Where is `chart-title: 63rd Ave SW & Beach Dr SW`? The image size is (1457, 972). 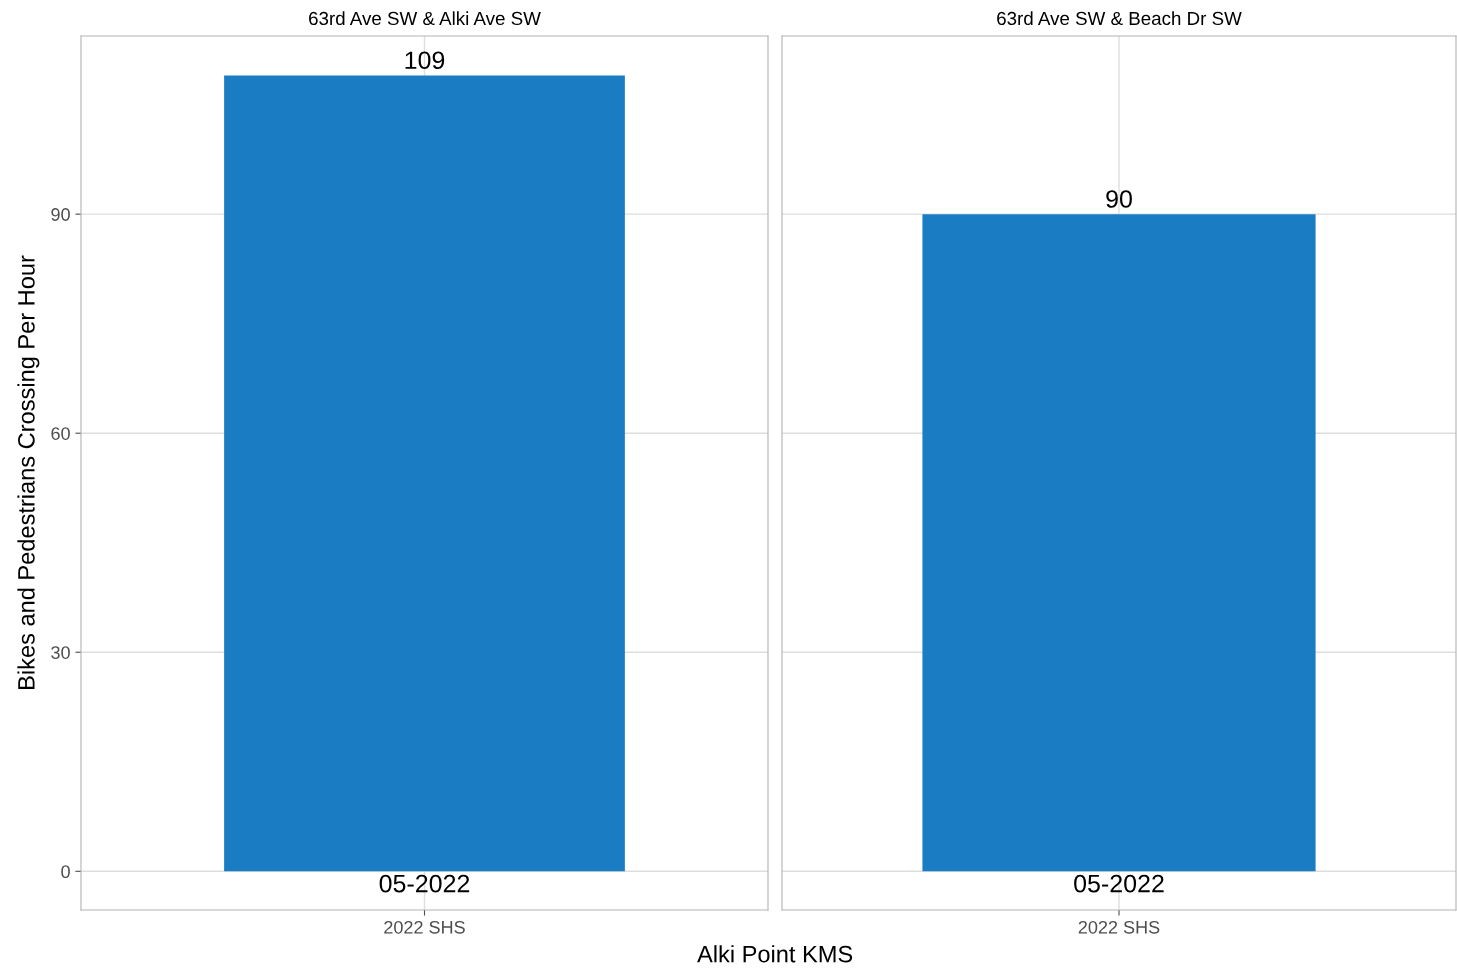
chart-title: 63rd Ave SW & Beach Dr SW is located at coordinates (1119, 18).